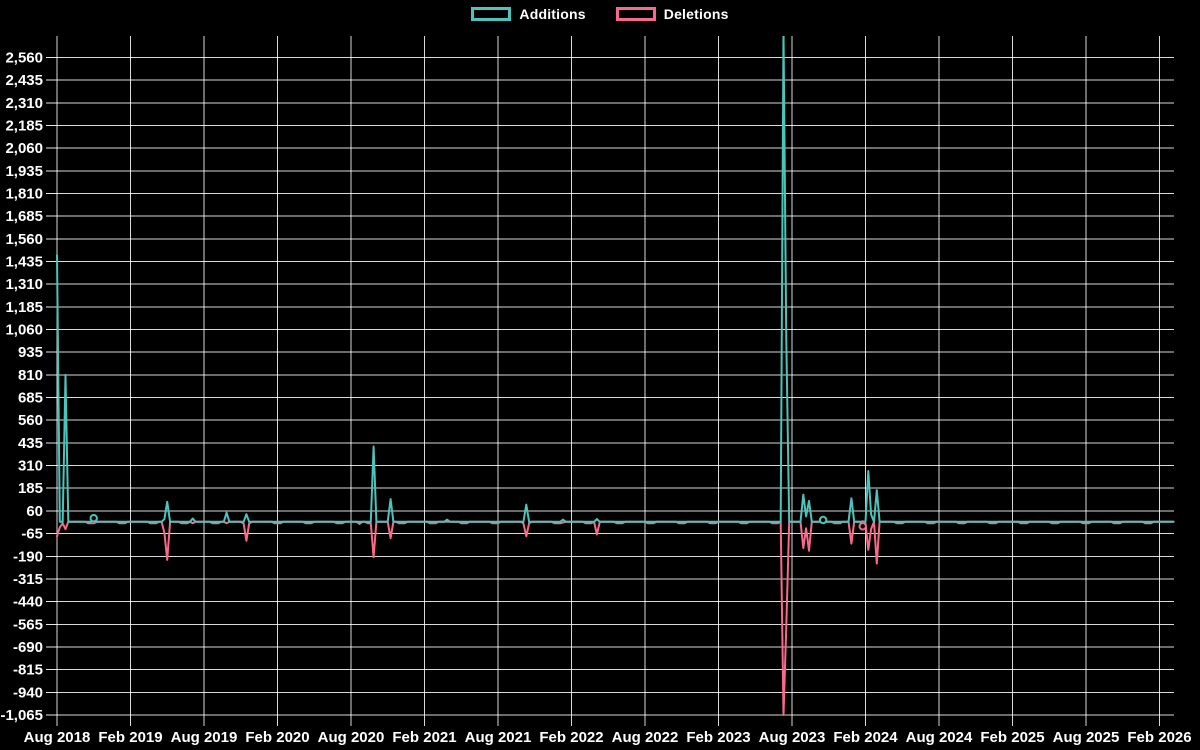 This screenshot has height=750, width=1200. I want to click on svg-text: Aug 2022, so click(645, 737).